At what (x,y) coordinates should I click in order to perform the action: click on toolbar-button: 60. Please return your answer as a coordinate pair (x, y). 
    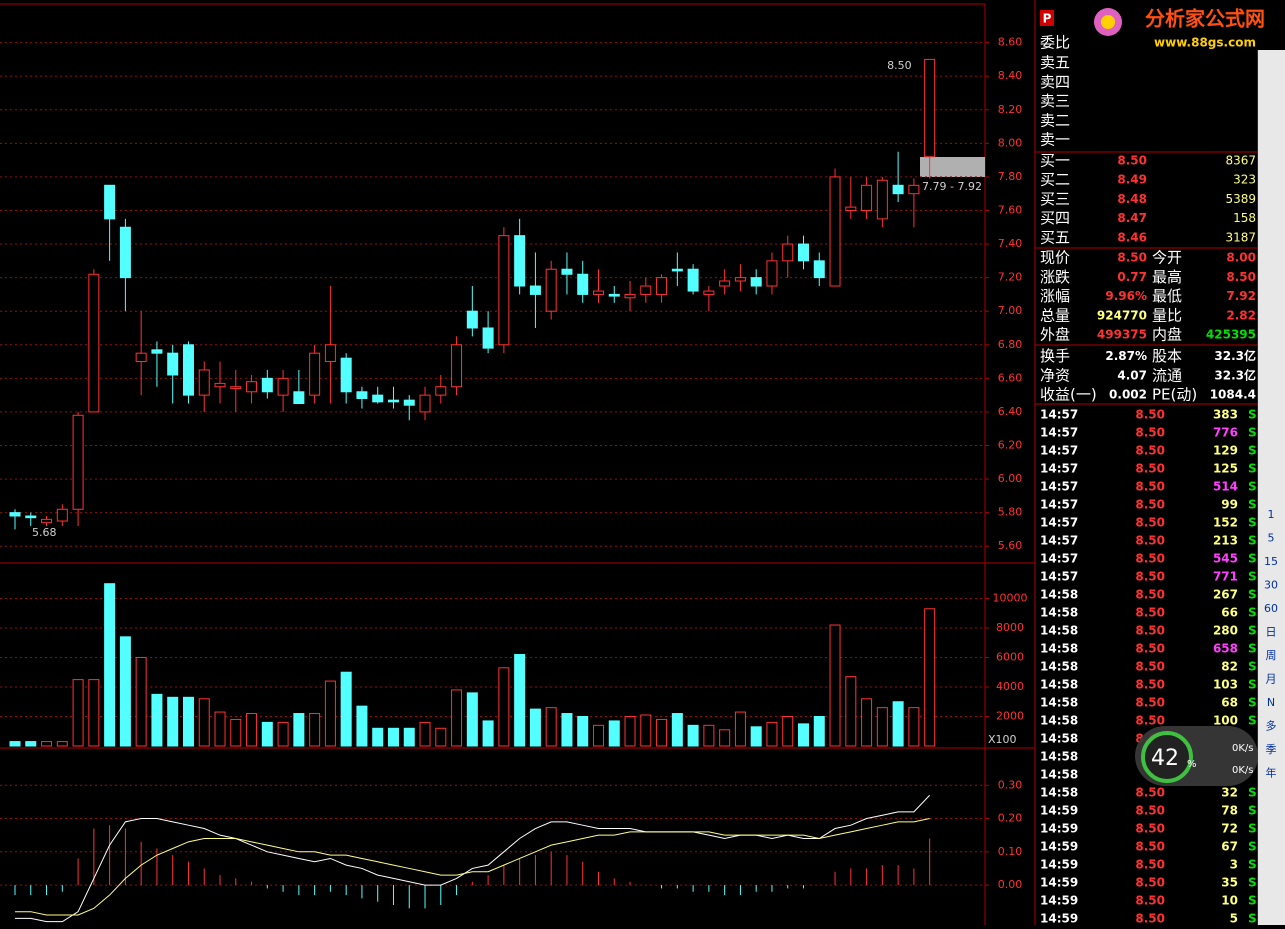
    Looking at the image, I should click on (1271, 608).